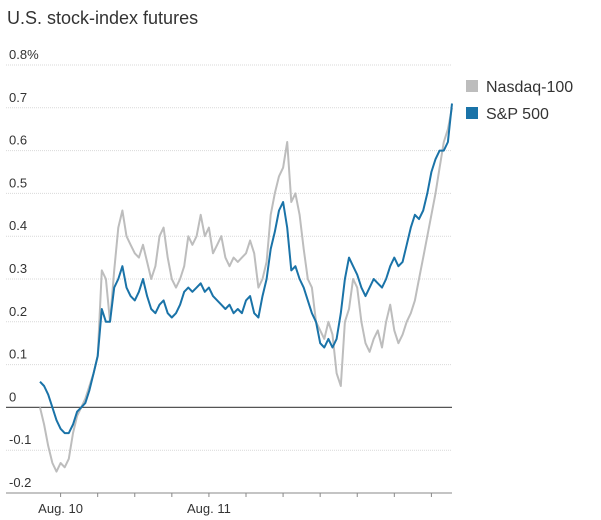  Describe the element at coordinates (20, 439) in the screenshot. I see `y-tick-label: -0.1` at that location.